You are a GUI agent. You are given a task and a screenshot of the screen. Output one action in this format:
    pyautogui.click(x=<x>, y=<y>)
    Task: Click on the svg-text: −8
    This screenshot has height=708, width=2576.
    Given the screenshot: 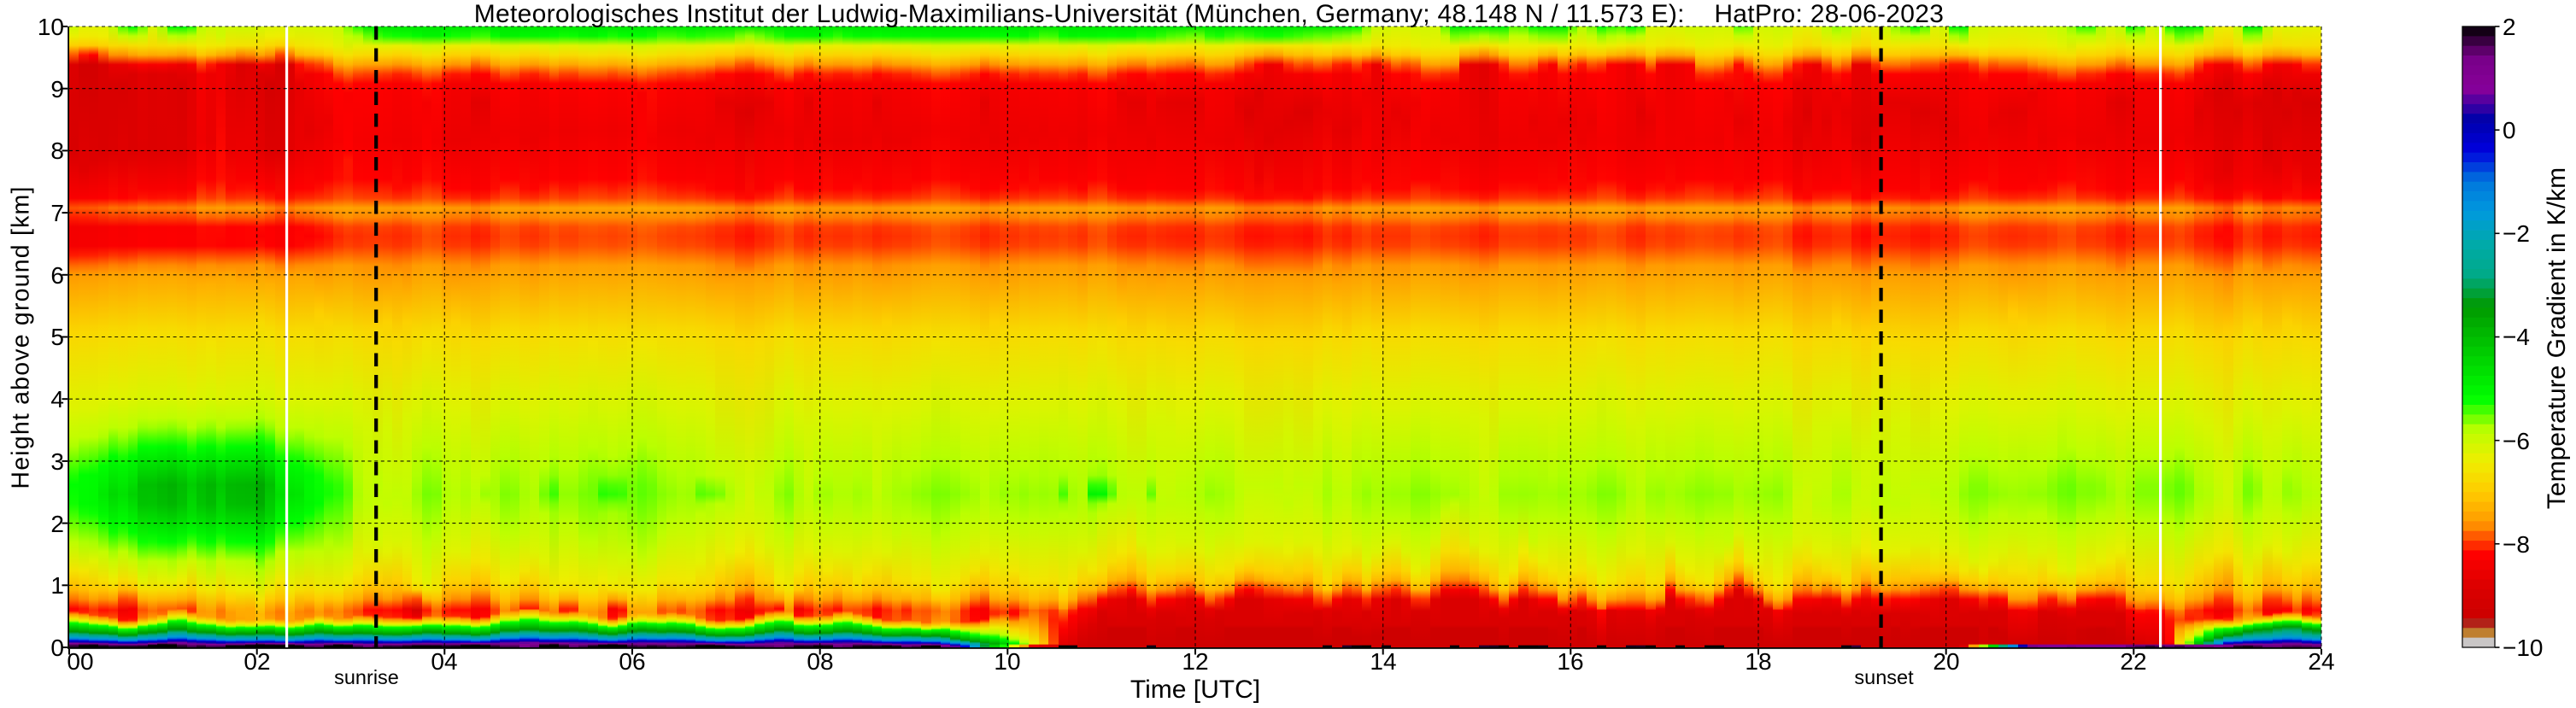 What is the action you would take?
    pyautogui.click(x=2516, y=544)
    